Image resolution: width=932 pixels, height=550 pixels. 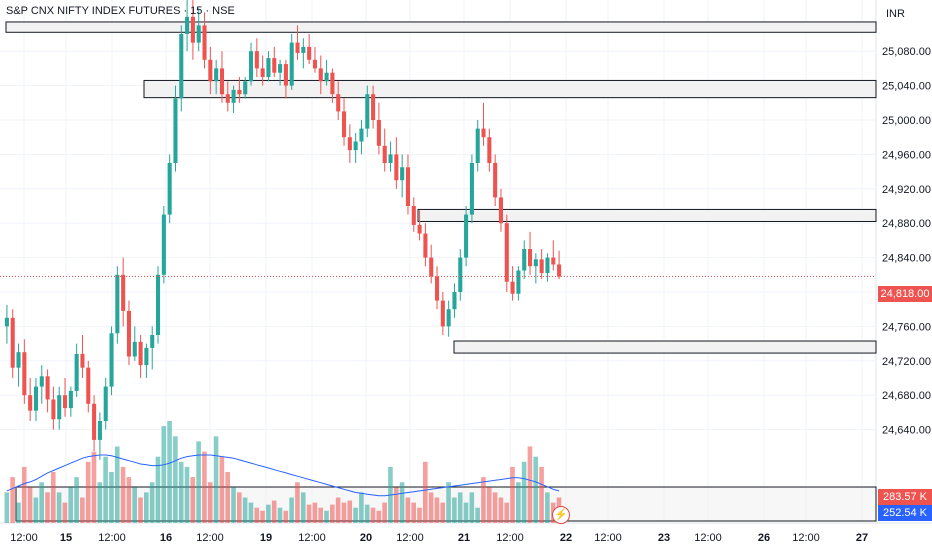 I want to click on y-tick-label: 25,080.00, so click(x=906, y=52).